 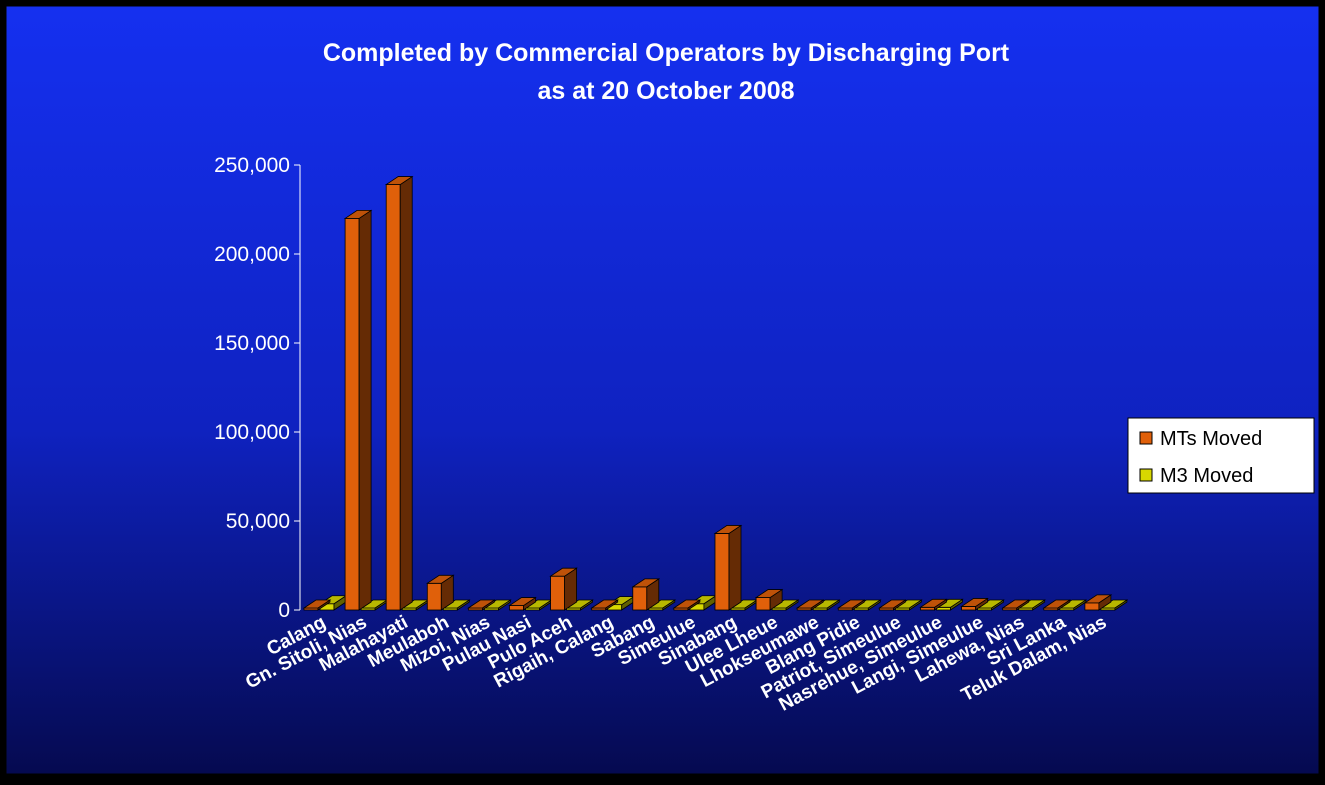 I want to click on y-tick-label: 200,000, so click(x=252, y=254).